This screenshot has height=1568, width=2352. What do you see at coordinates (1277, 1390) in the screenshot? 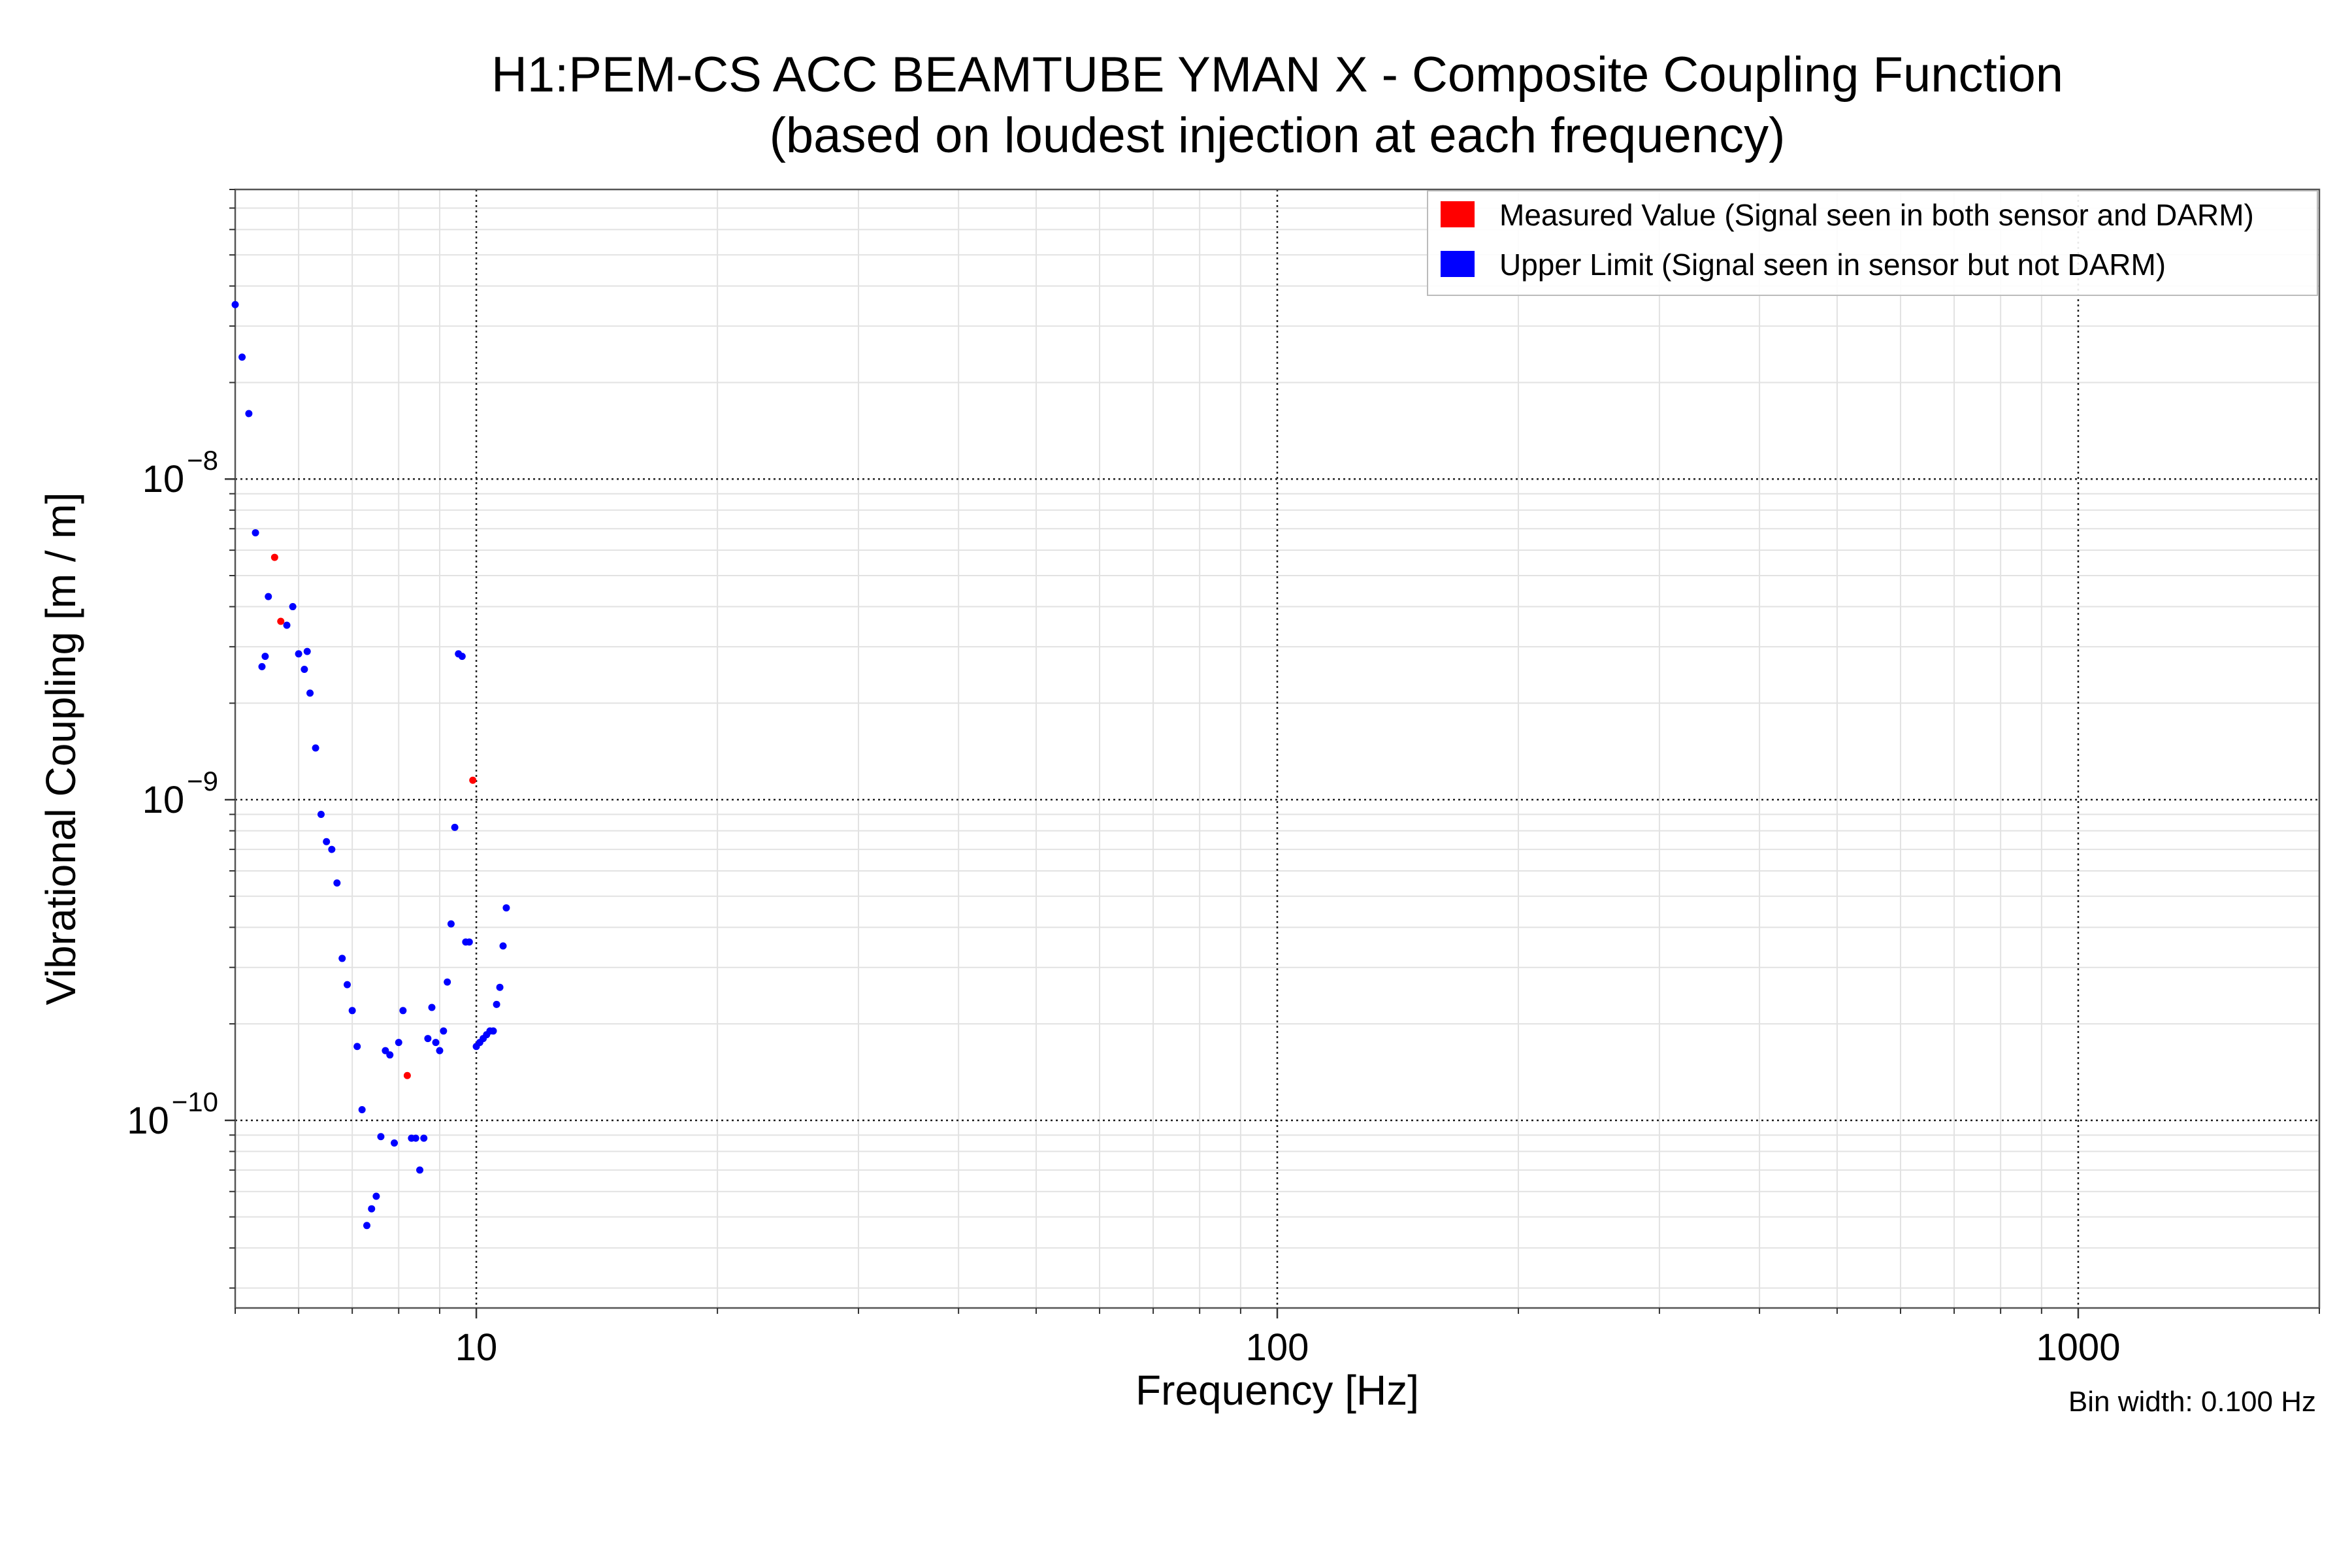
I see `x-axis-label: Frequency [Hz]` at bounding box center [1277, 1390].